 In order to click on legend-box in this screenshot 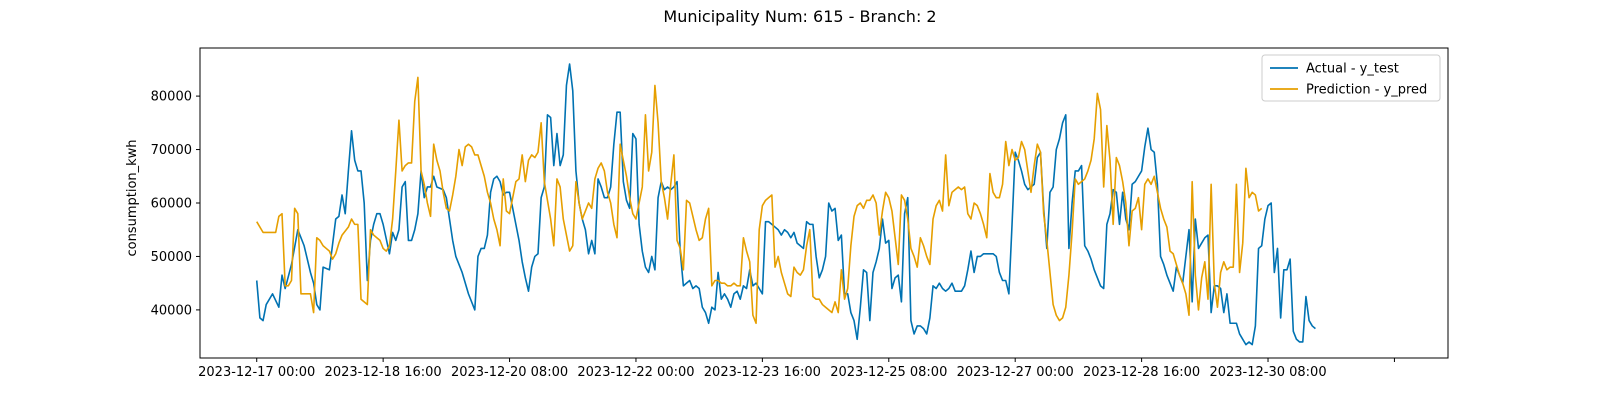, I will do `click(1351, 78)`.